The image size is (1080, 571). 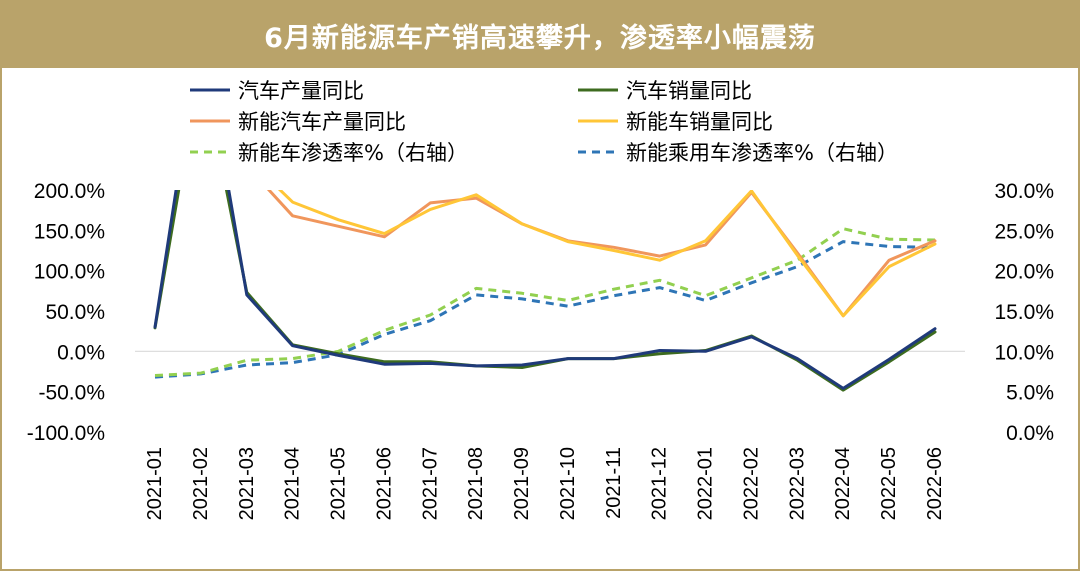 What do you see at coordinates (430, 483) in the screenshot?
I see `x-tick-label: 2021-07` at bounding box center [430, 483].